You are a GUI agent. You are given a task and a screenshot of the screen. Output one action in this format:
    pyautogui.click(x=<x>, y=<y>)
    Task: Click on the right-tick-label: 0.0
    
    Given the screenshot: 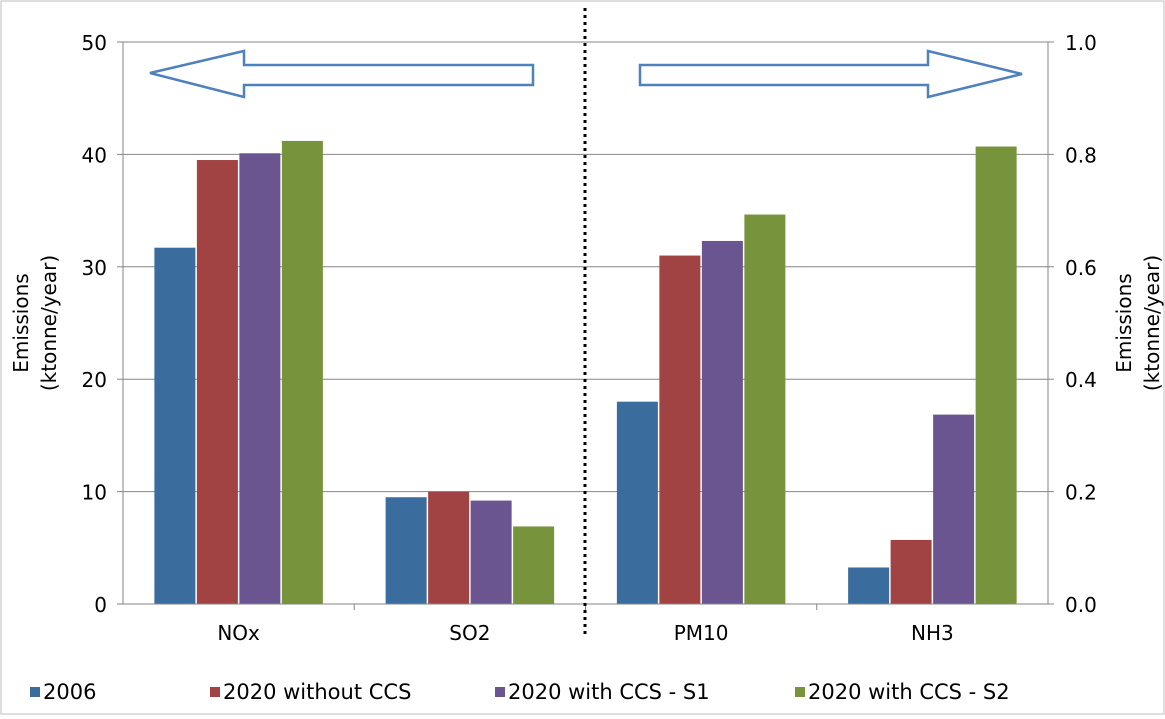 What is the action you would take?
    pyautogui.click(x=1081, y=605)
    